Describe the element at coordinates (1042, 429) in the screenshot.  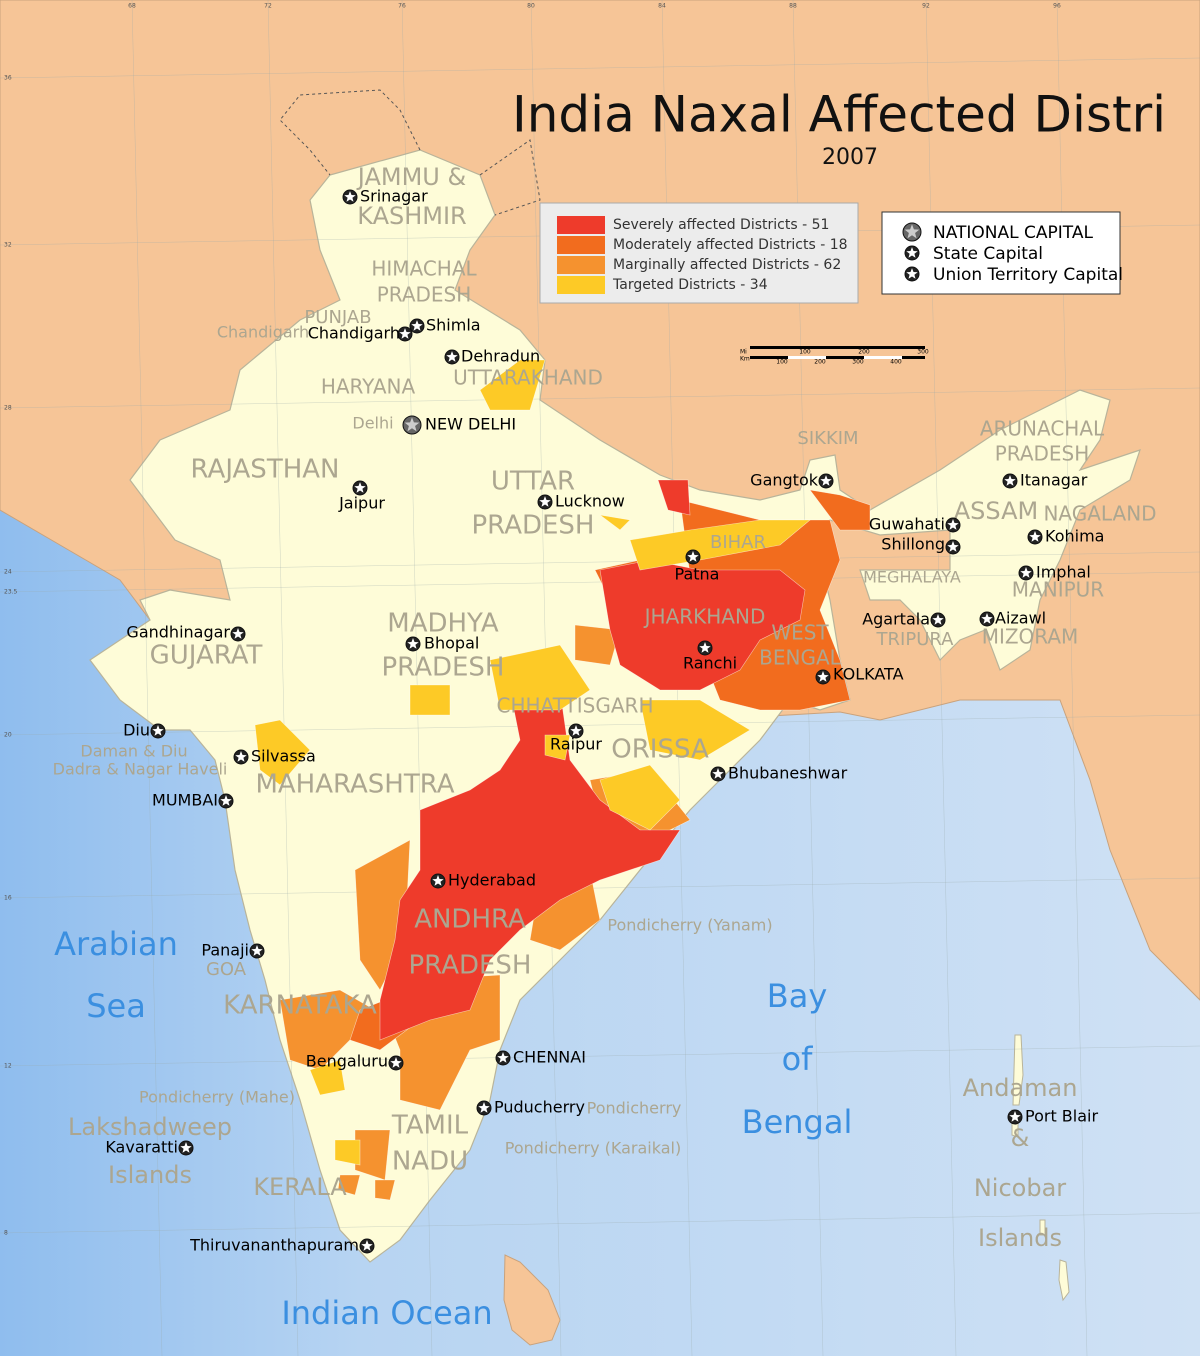
I see `state-label: ARUNACHAL` at that location.